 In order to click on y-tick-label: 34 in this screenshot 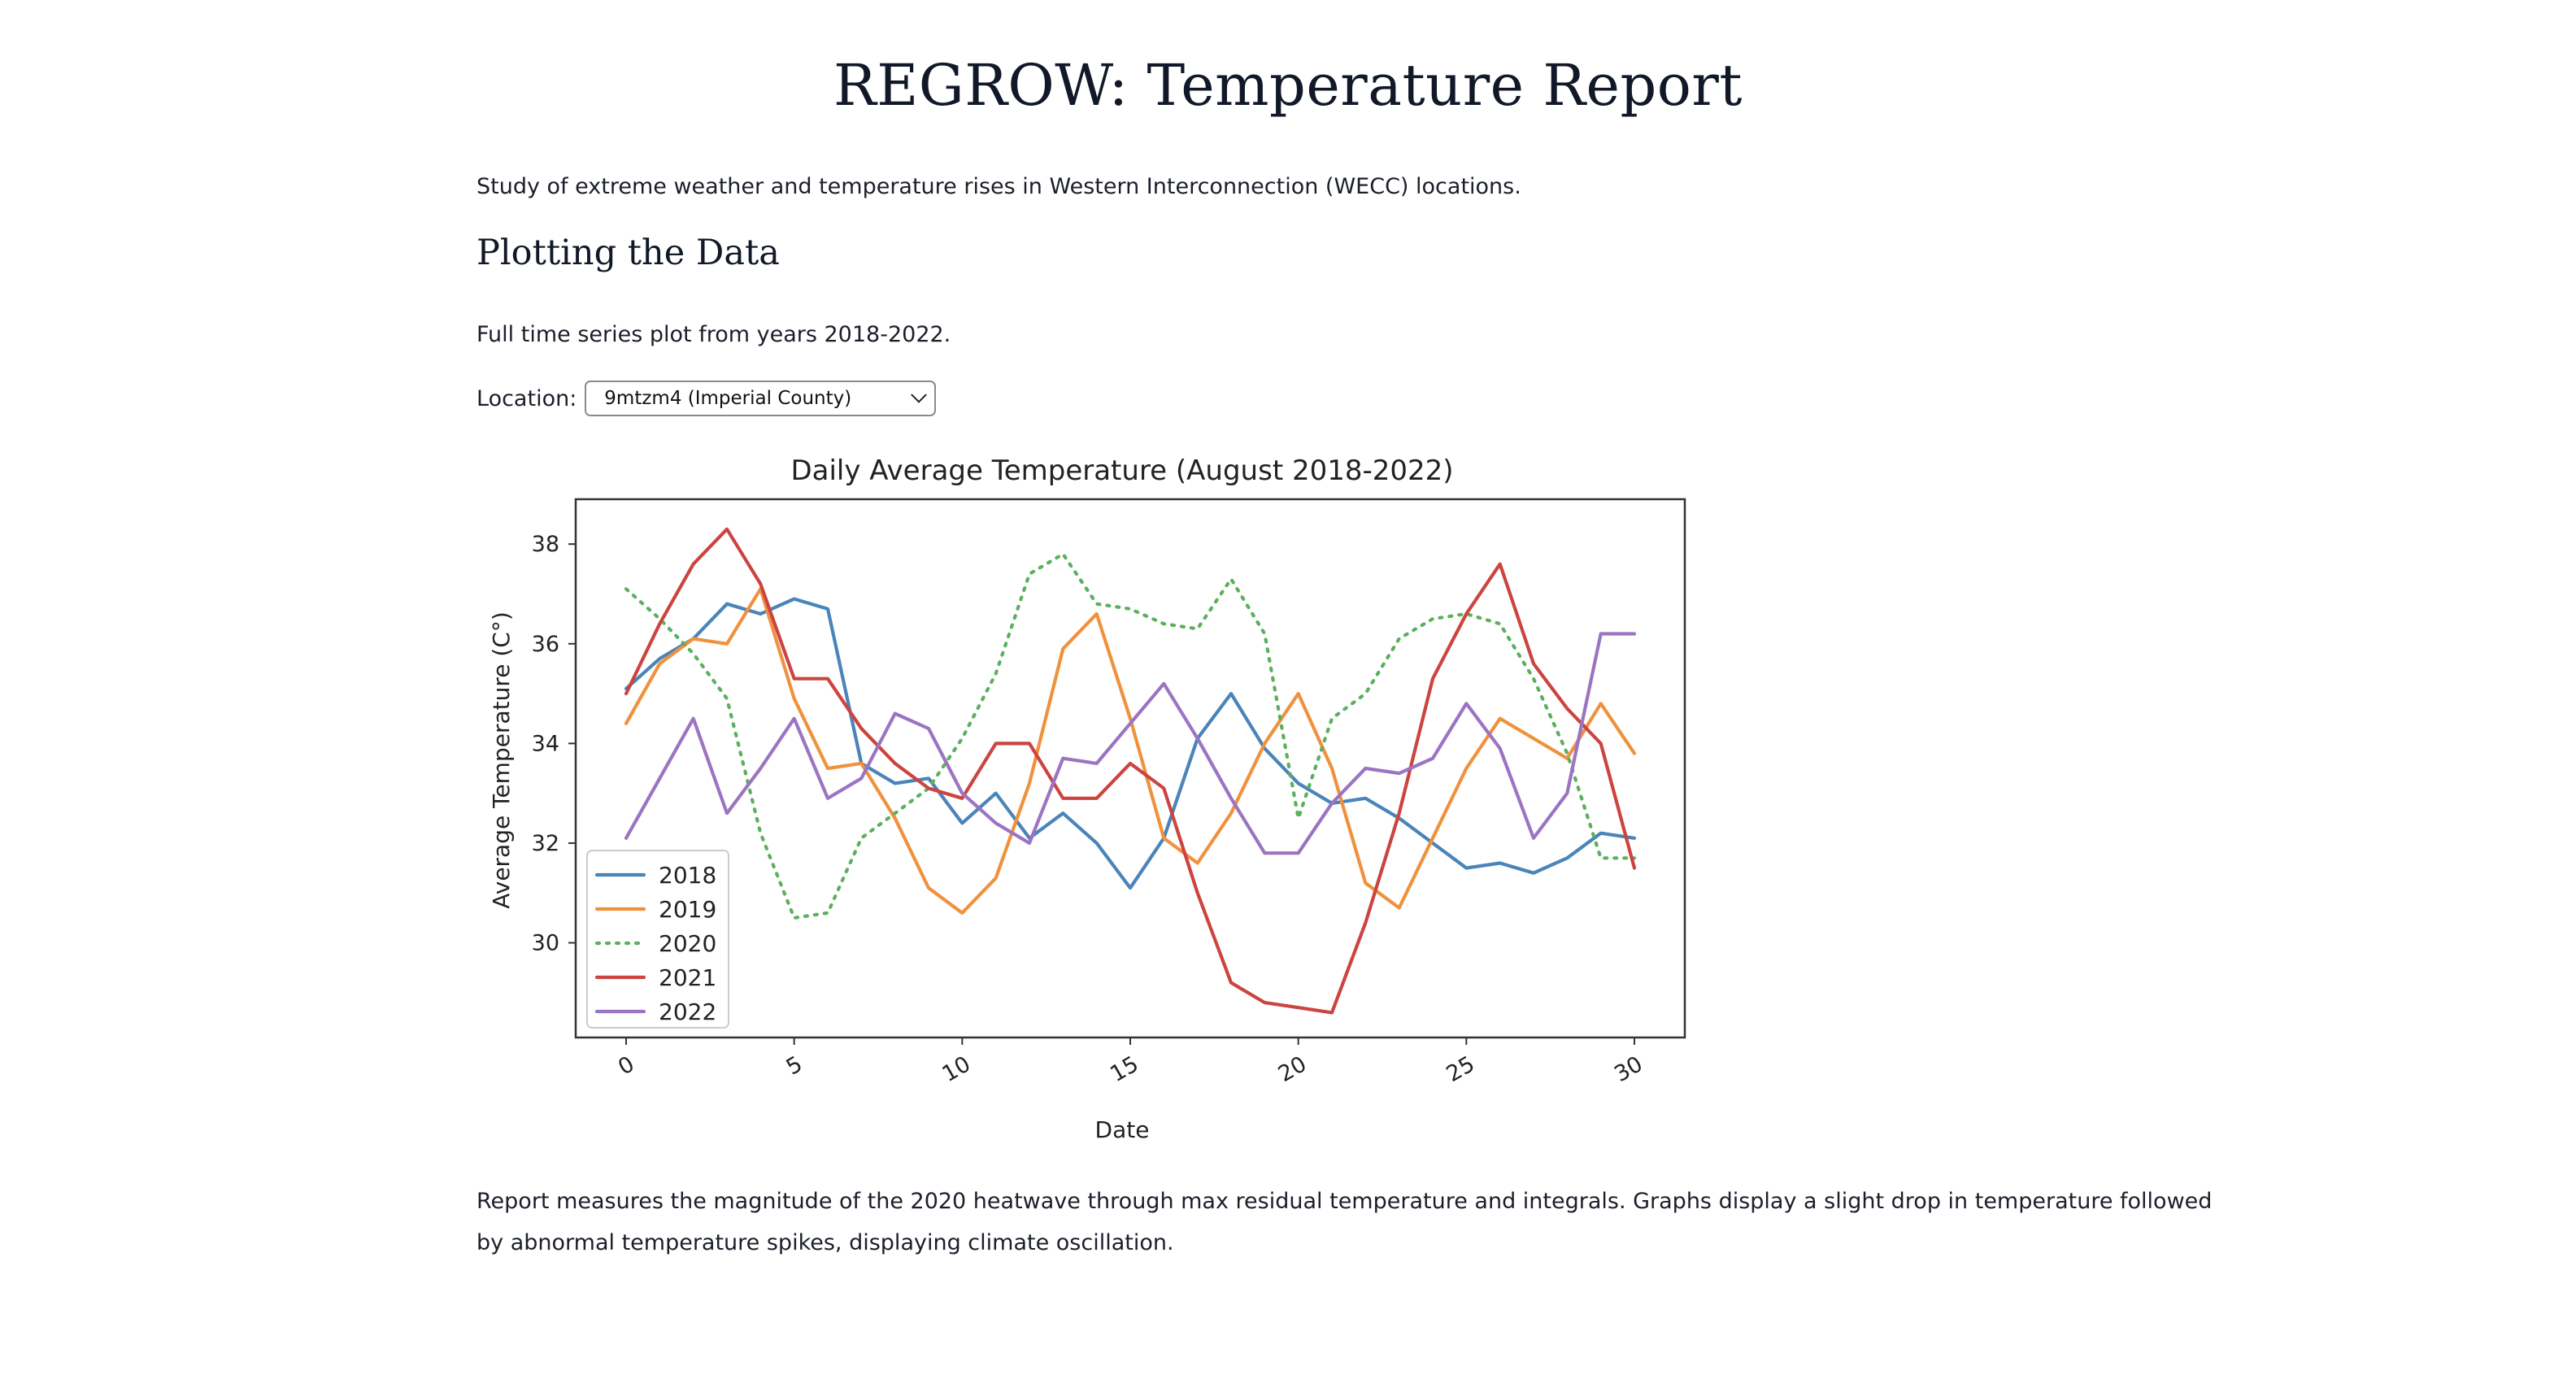, I will do `click(546, 743)`.